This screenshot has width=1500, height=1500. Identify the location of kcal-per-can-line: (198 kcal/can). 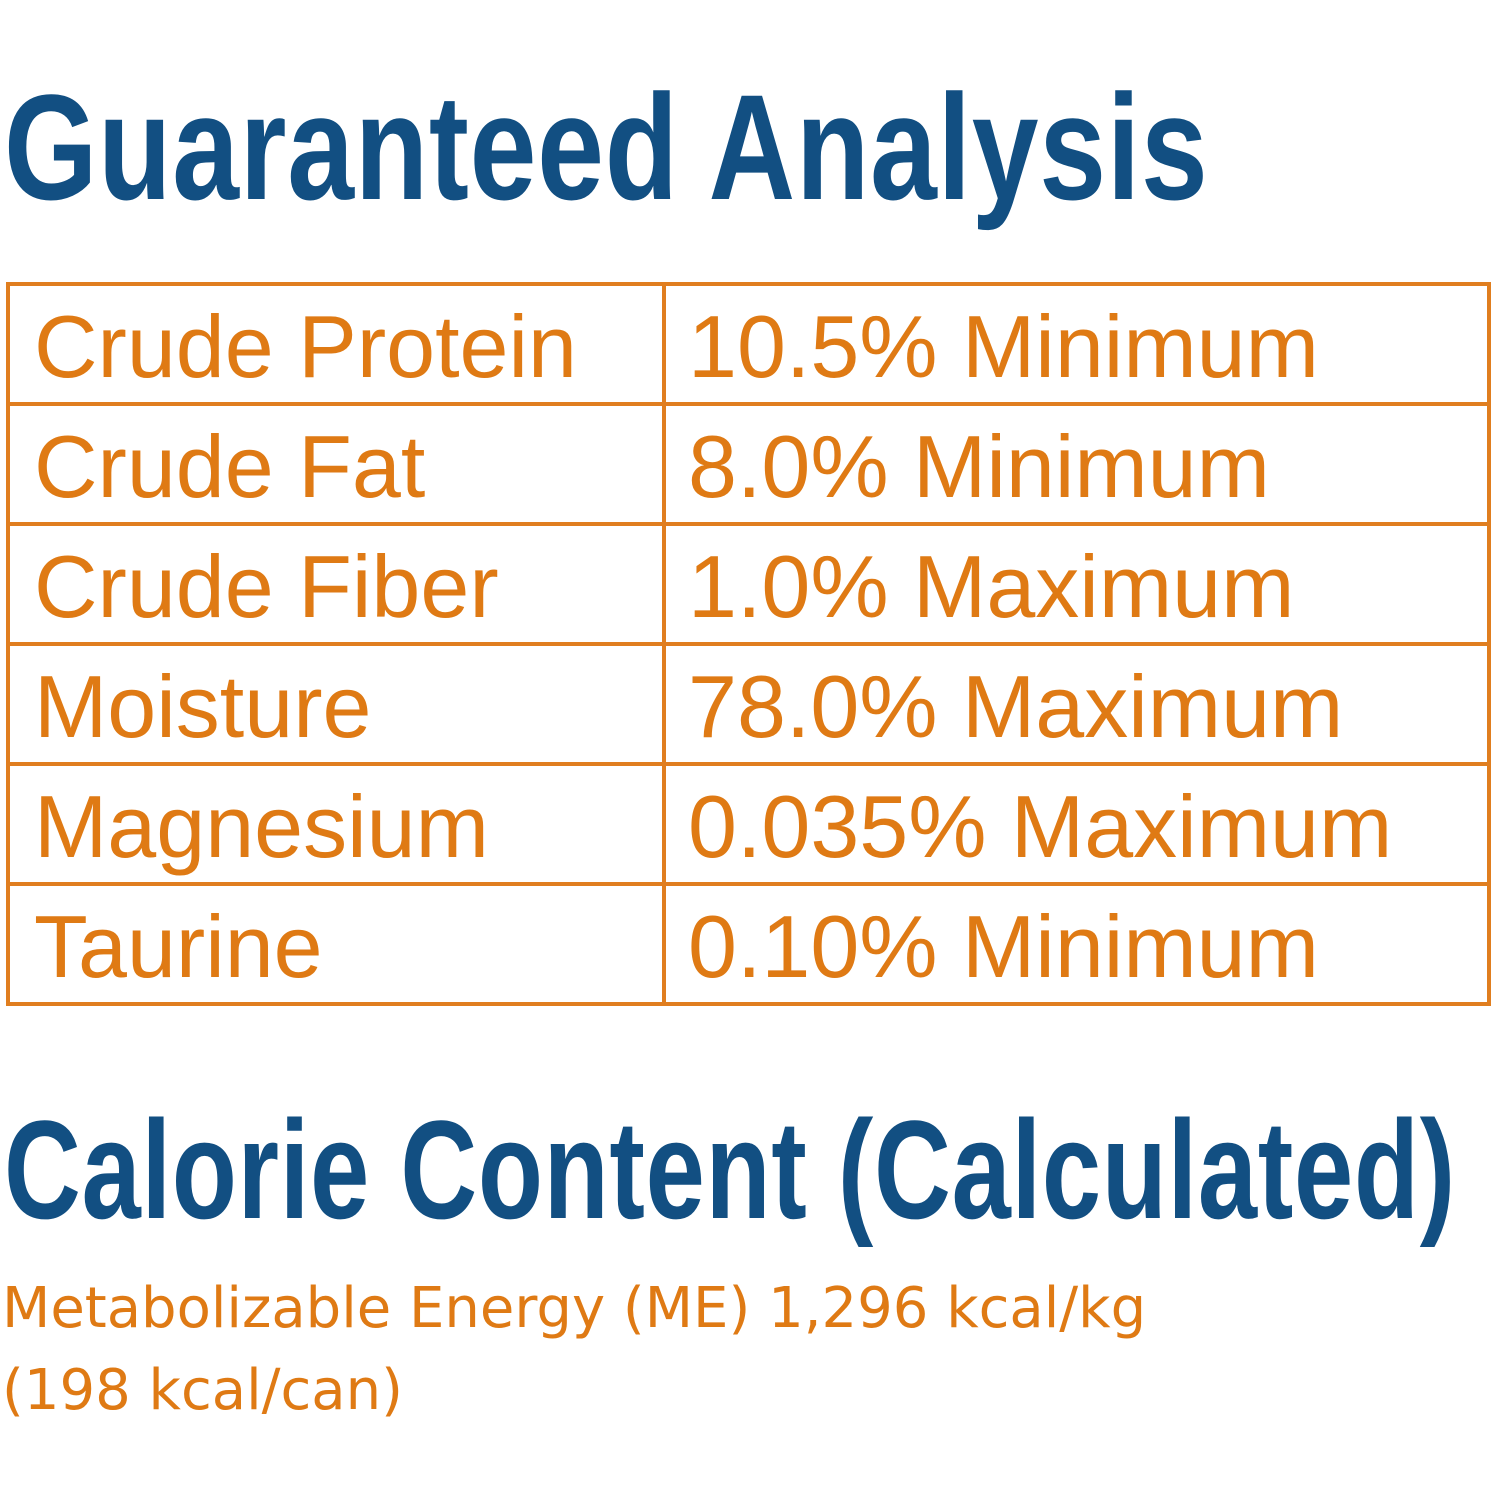
(202, 1390).